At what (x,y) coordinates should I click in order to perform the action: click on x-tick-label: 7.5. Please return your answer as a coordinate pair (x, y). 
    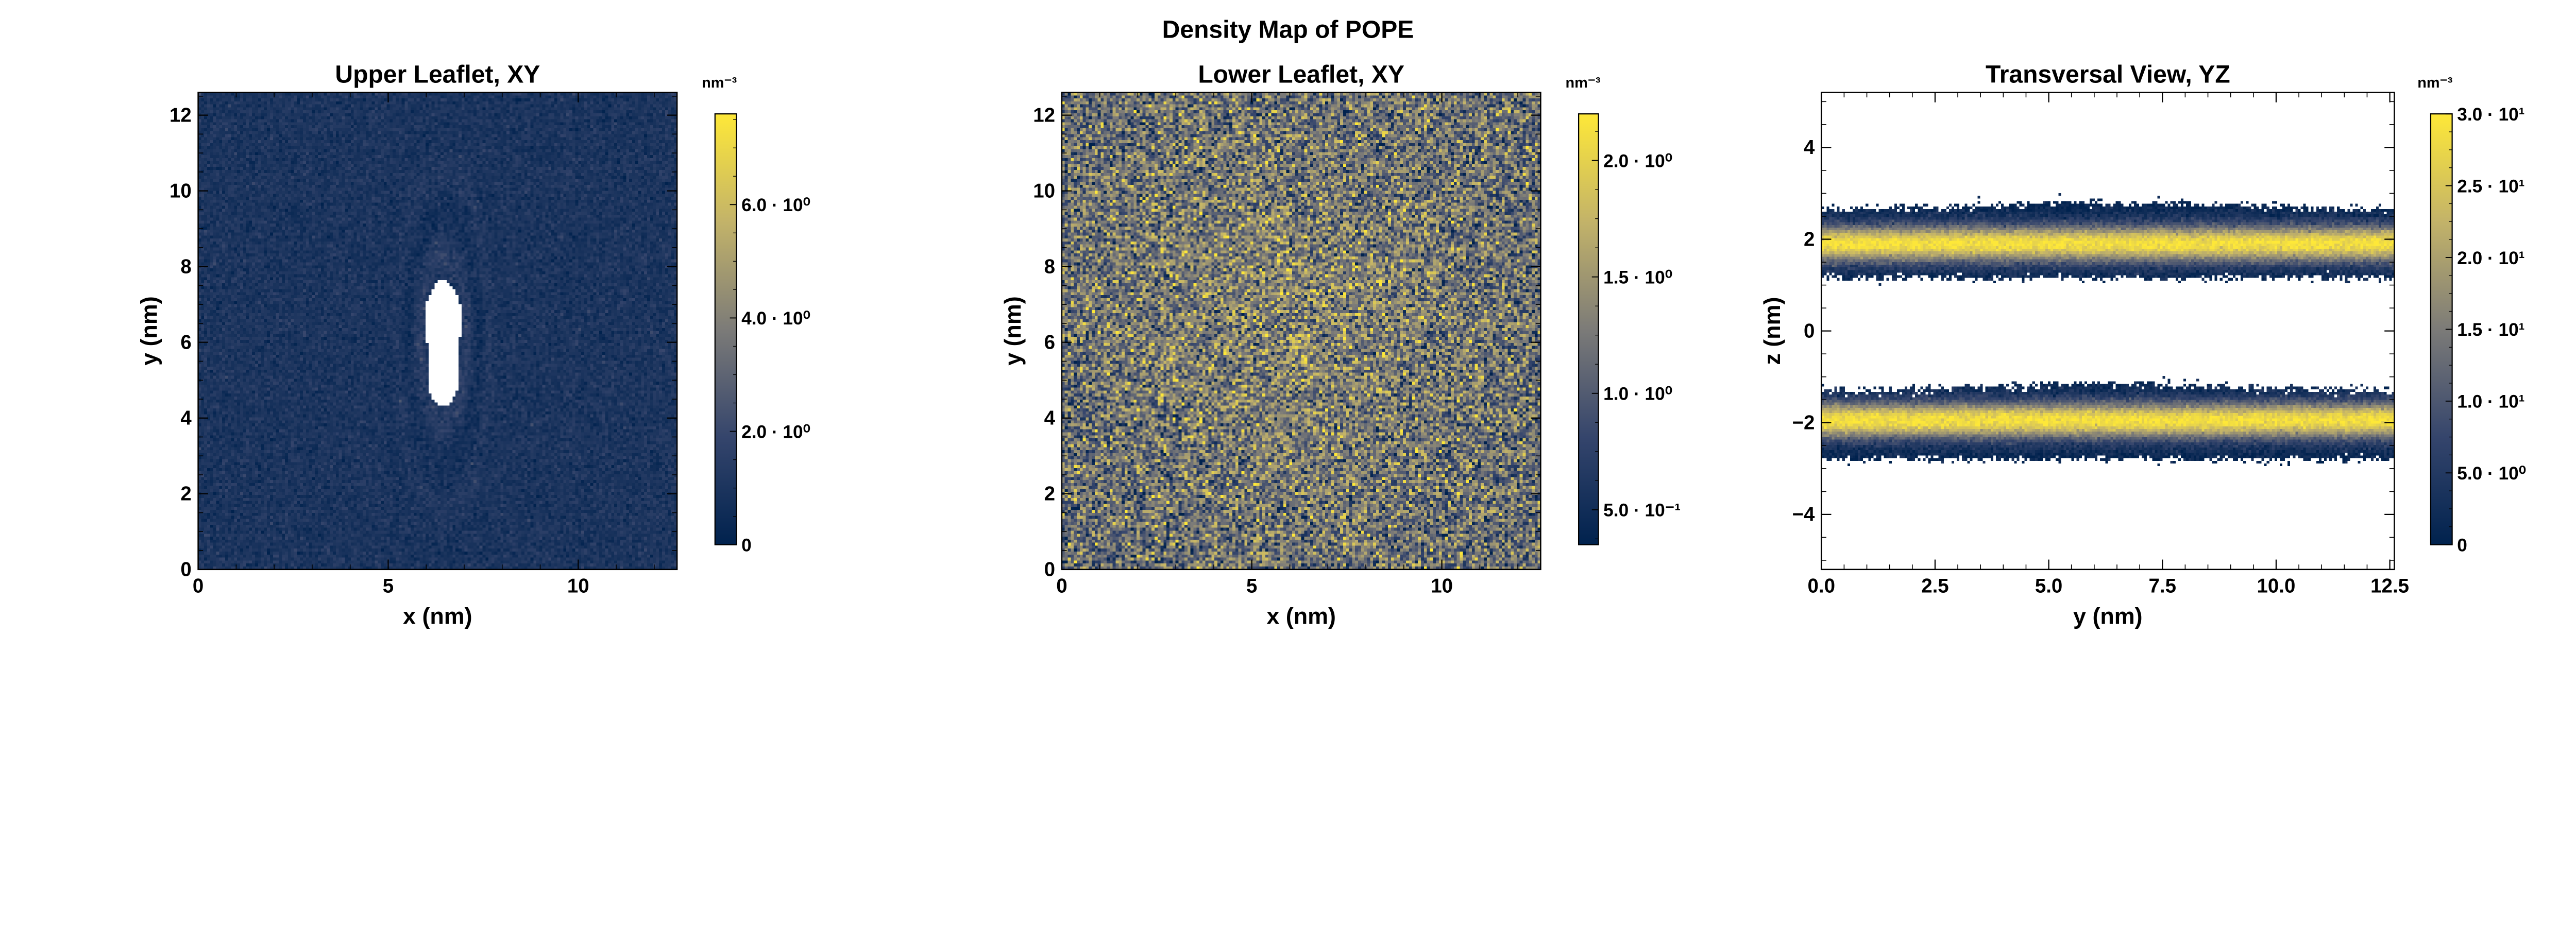
    Looking at the image, I should click on (2162, 586).